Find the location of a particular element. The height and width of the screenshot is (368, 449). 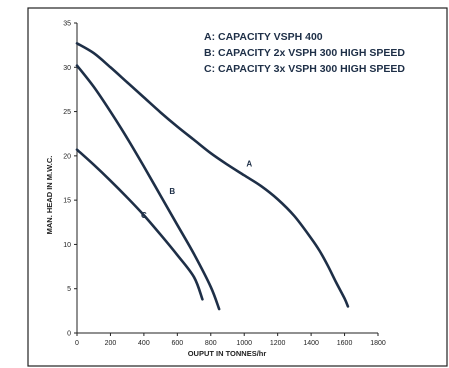

x-tick-label-3: 600 is located at coordinates (177, 343).